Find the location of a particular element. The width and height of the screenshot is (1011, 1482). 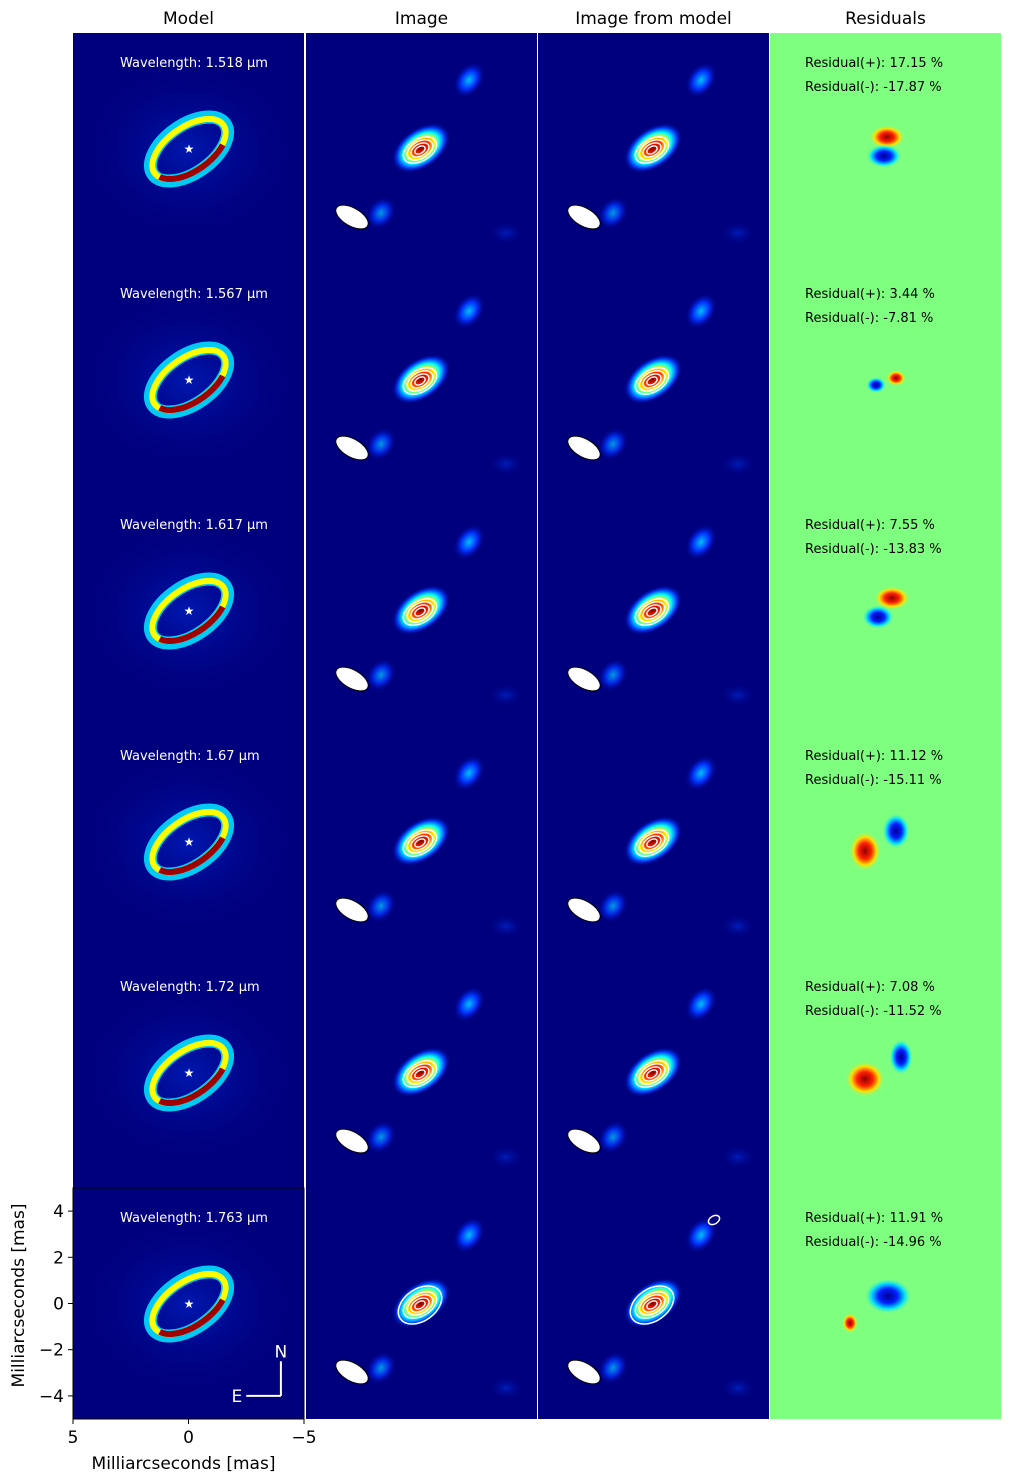

panel-r5-model: ★ Wavelength: 1.72 μm is located at coordinates (188, 1072).